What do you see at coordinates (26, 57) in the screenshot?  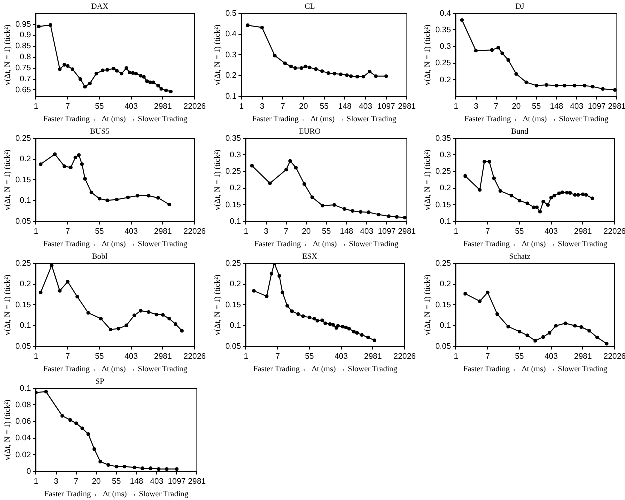 I see `y-tick-label: 0.8` at bounding box center [26, 57].